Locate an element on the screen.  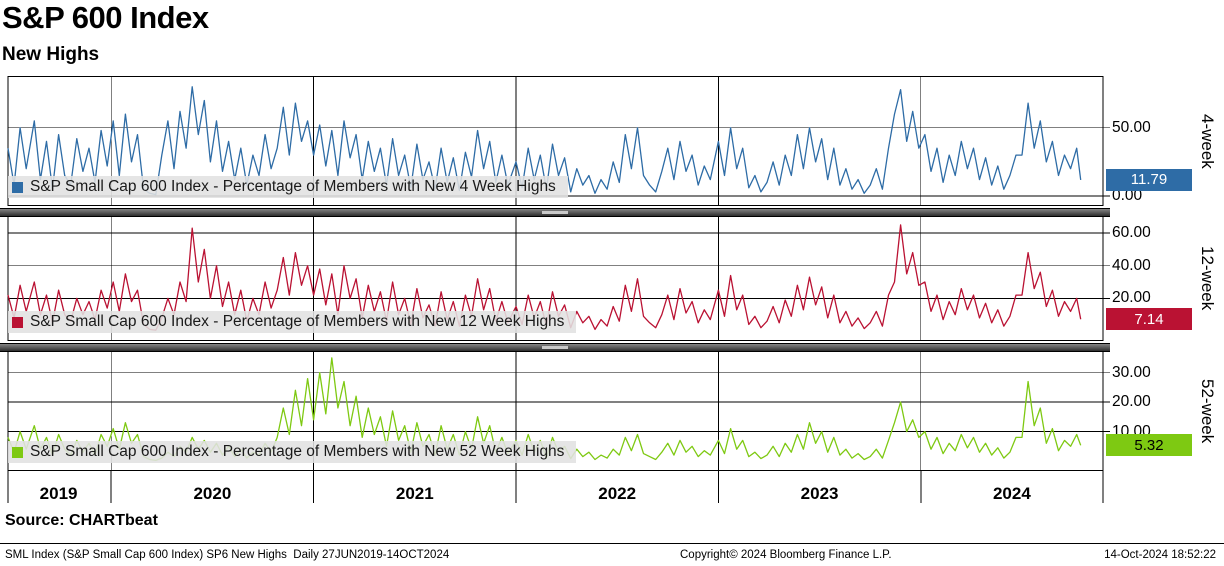
x-axis: 2019 2020 2021 2022 2023 2024 is located at coordinates (612, 491).